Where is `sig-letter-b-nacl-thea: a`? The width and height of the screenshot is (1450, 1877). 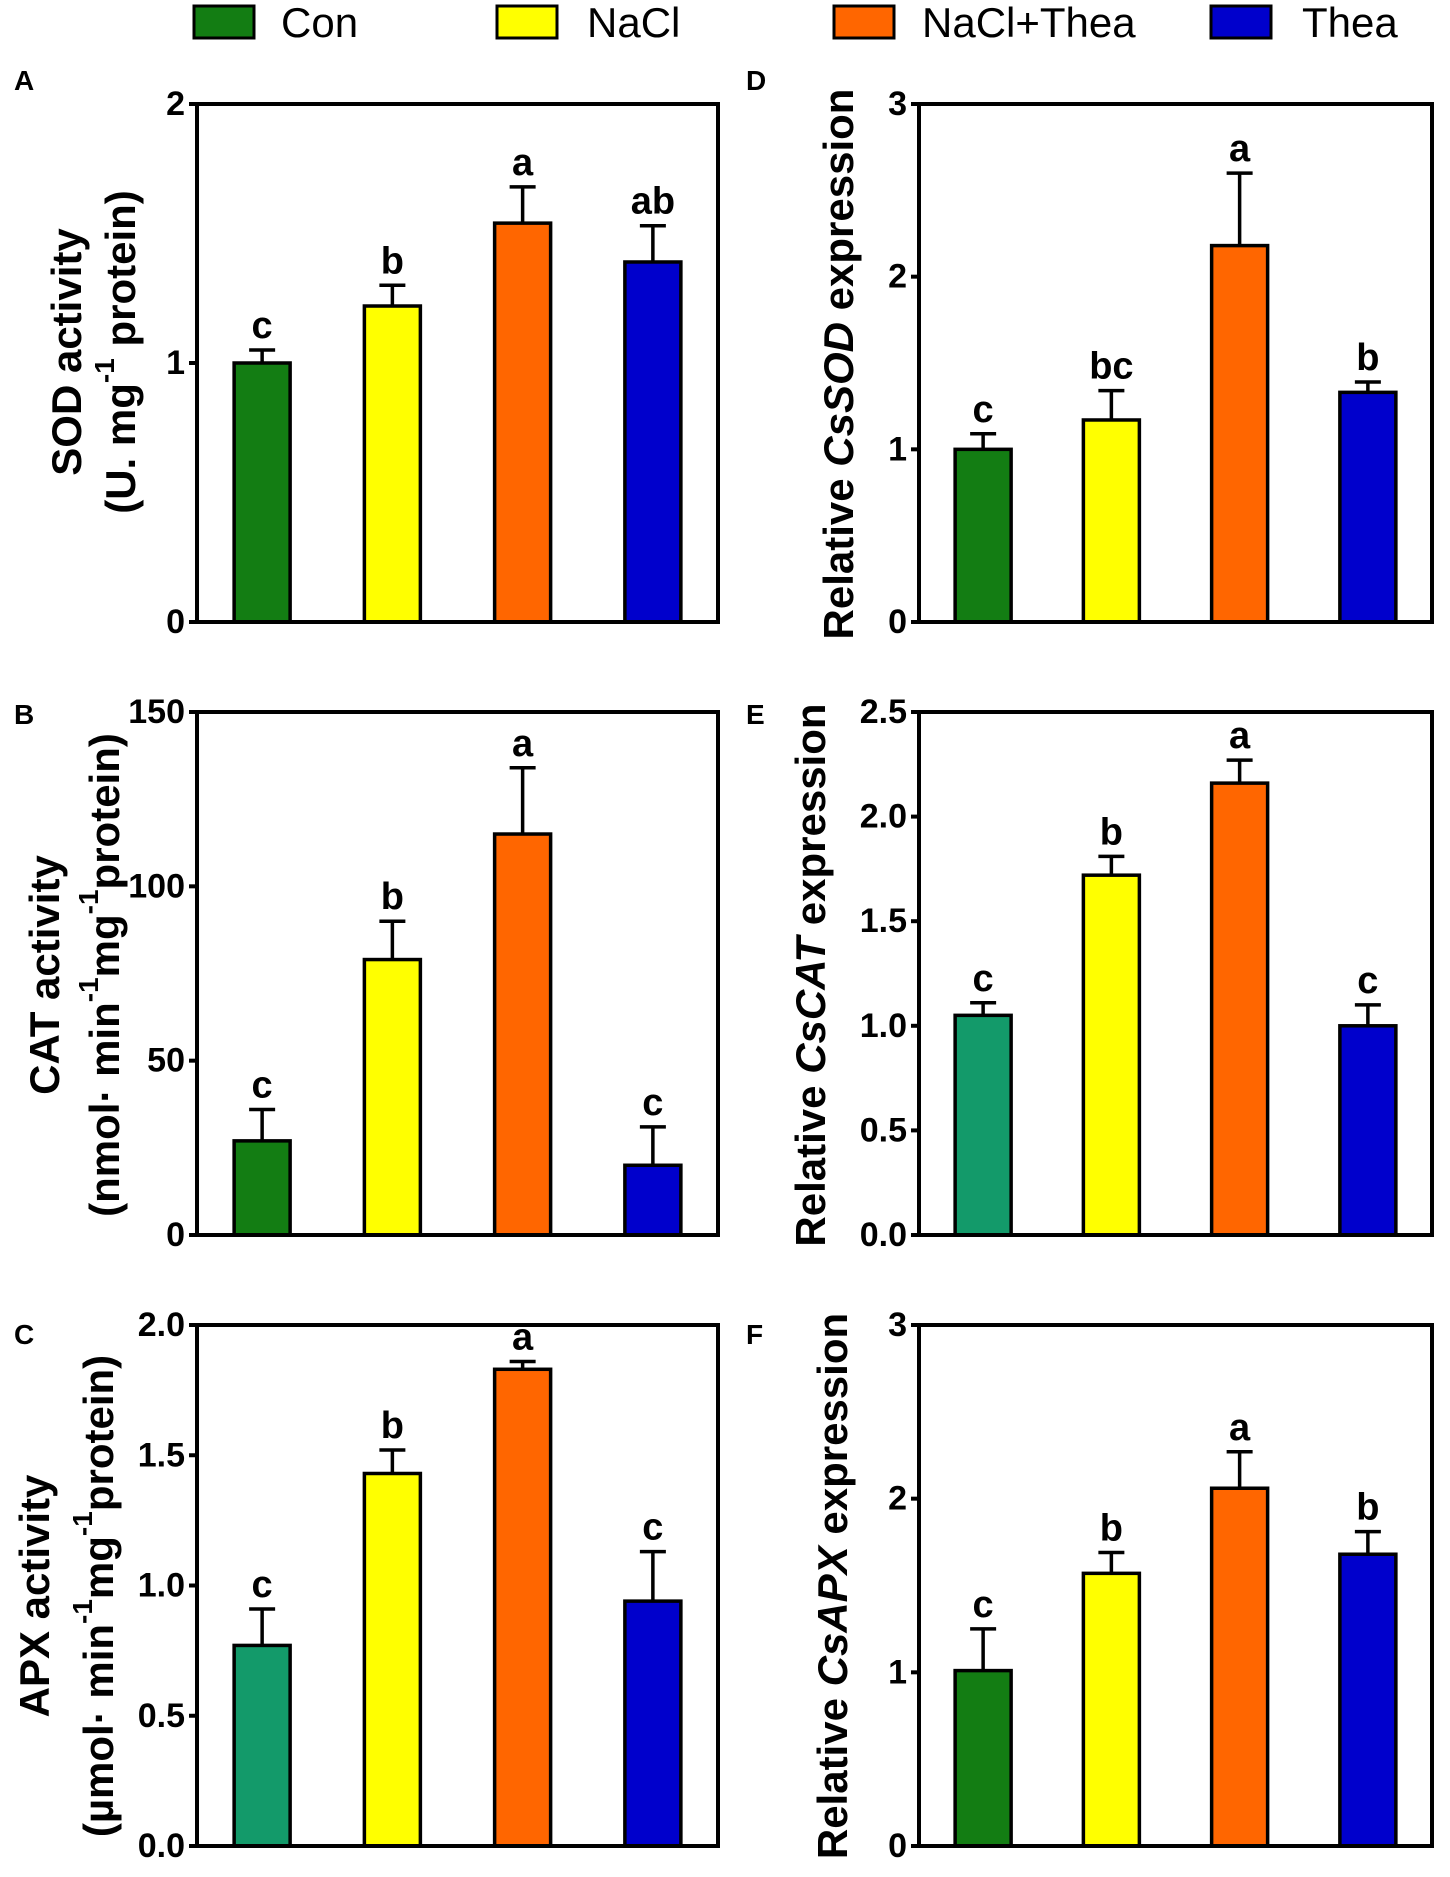
sig-letter-b-nacl-thea: a is located at coordinates (523, 744).